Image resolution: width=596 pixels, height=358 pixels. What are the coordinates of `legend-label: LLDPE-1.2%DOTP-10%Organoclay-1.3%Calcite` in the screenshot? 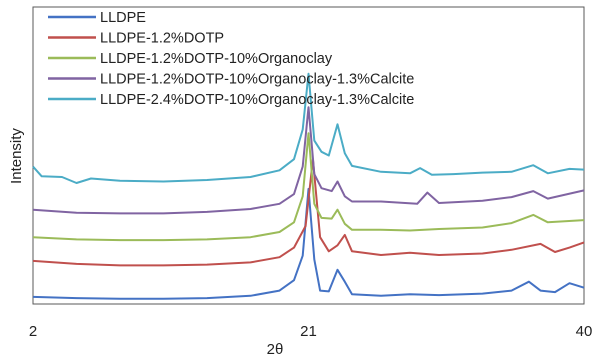 It's located at (257, 80).